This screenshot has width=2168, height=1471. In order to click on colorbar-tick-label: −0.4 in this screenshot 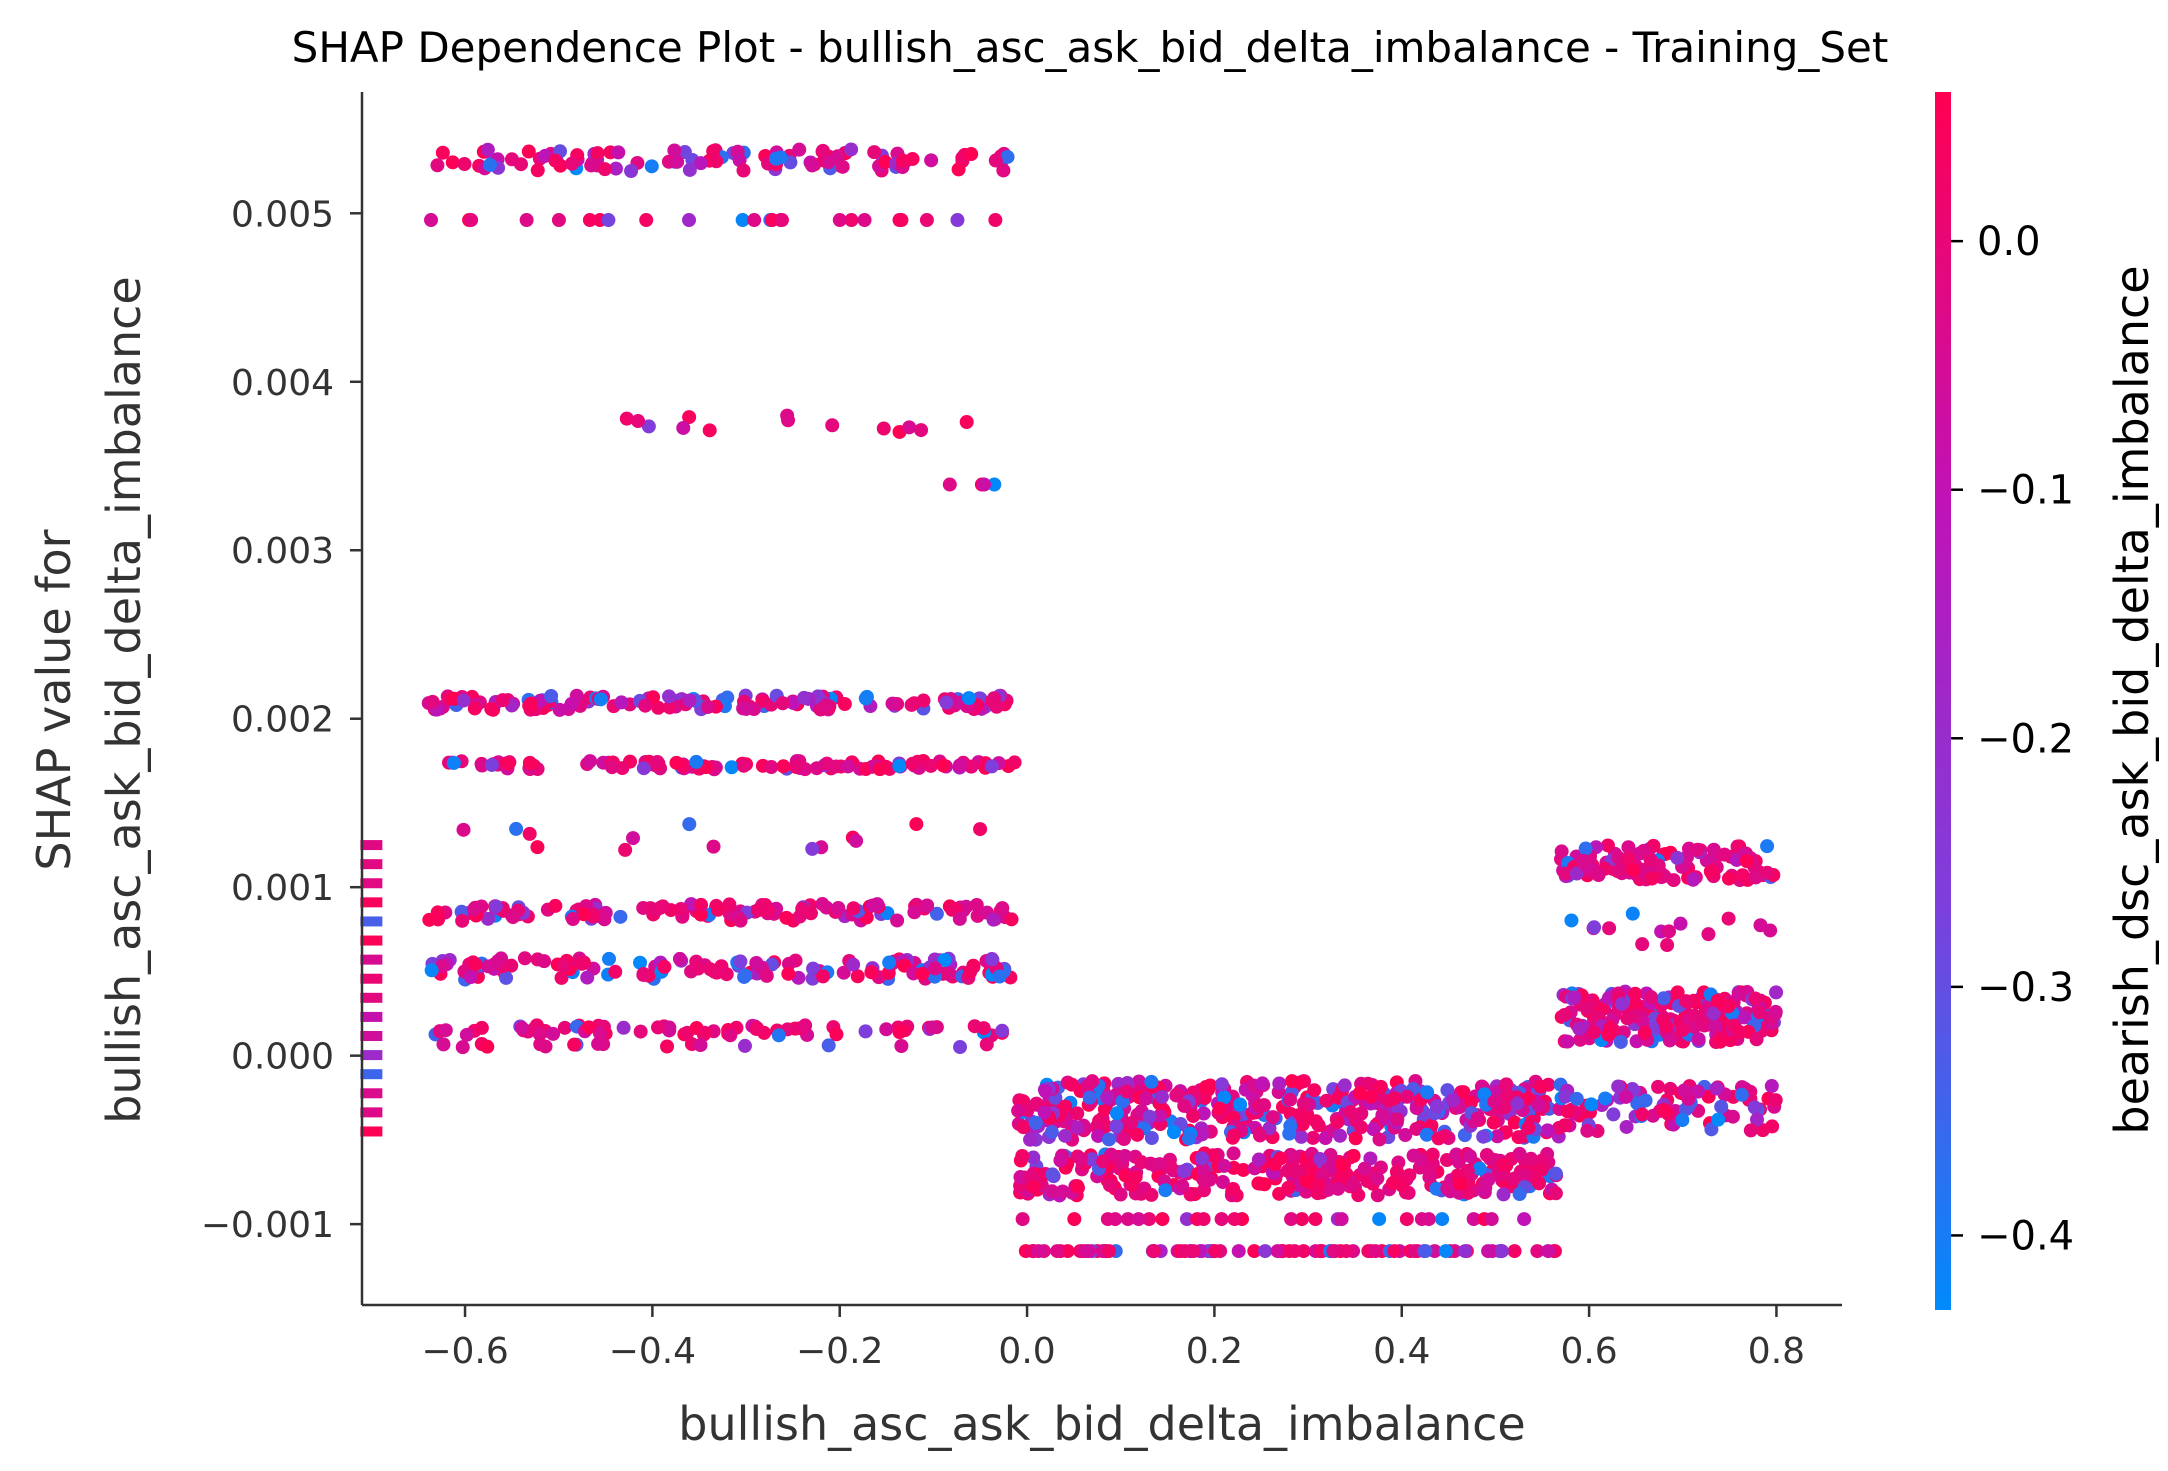, I will do `click(2025, 1236)`.